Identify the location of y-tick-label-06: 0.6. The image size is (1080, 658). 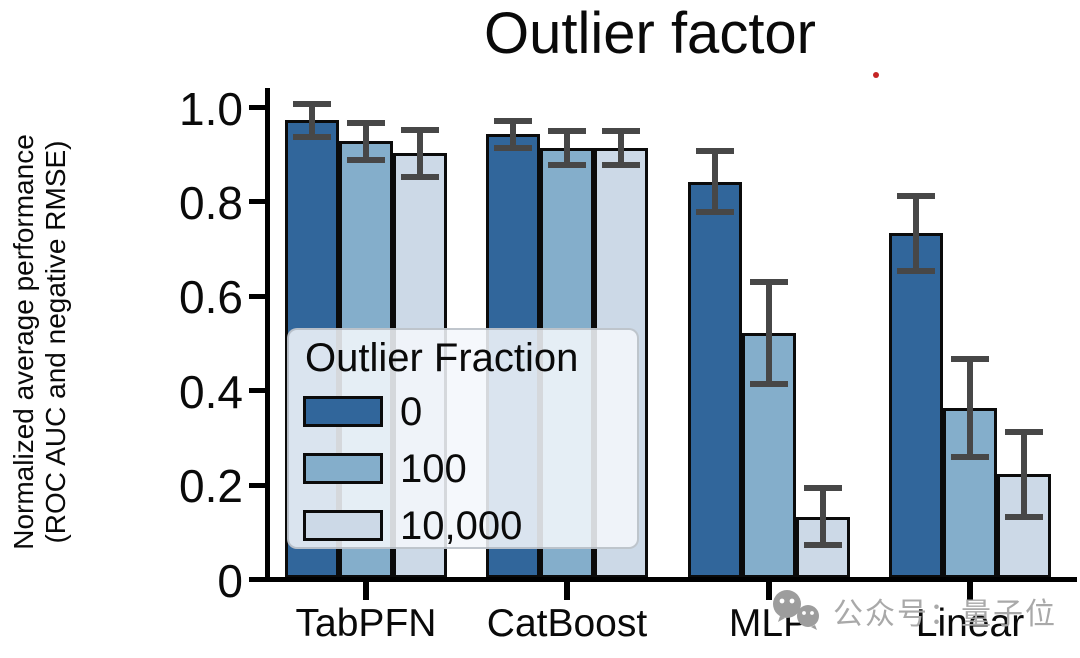
(211, 297).